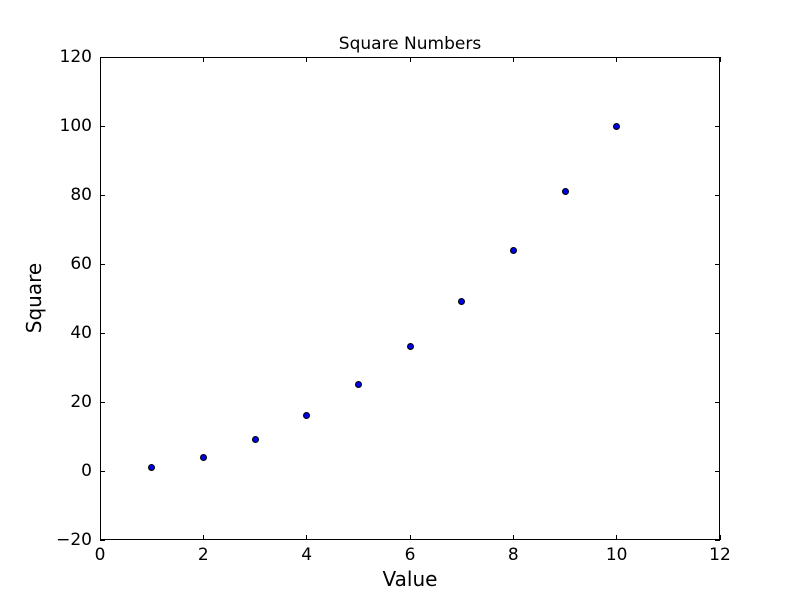 This screenshot has width=800, height=600. I want to click on y-tick-label: 120, so click(75, 57).